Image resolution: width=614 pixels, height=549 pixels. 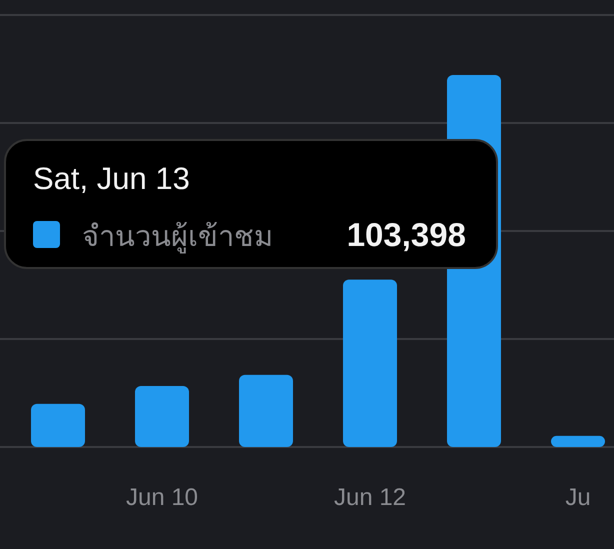 I want to click on annotation: Sat, Jun 13, so click(x=111, y=178).